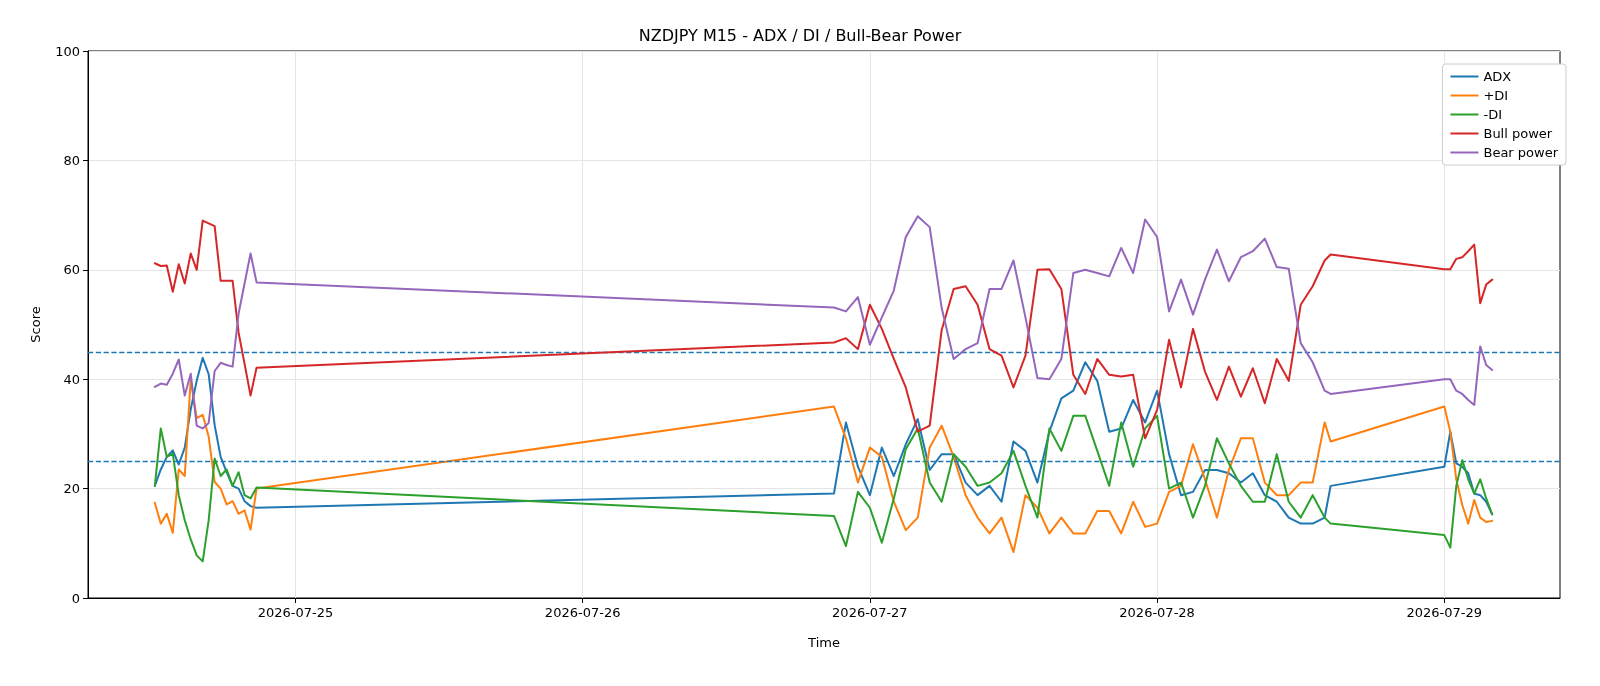 This screenshot has height=686, width=1600. I want to click on y-tick-label: 80, so click(71, 160).